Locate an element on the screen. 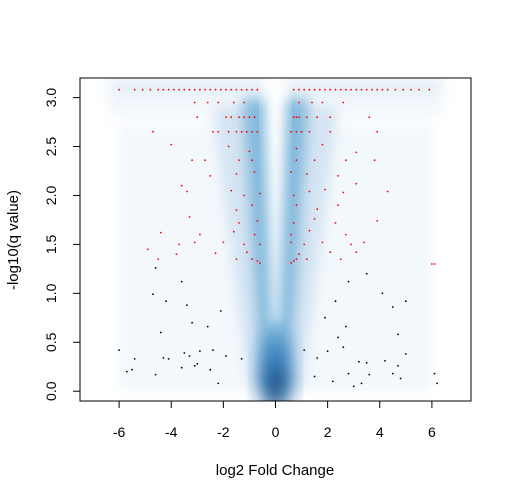  x-axis-title: log2 Fold Change is located at coordinates (275, 470).